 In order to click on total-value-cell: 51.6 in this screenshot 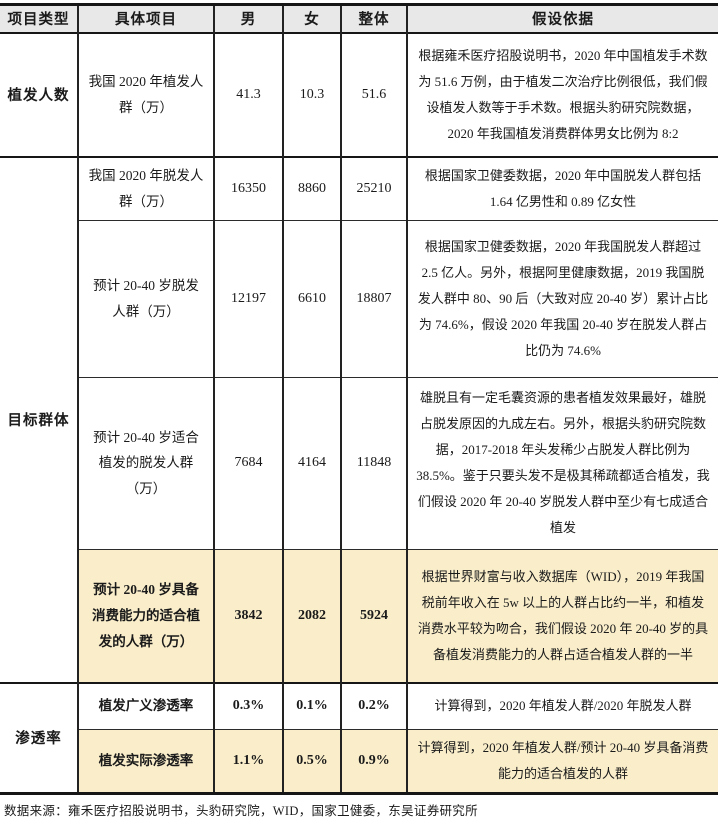, I will do `click(373, 94)`.